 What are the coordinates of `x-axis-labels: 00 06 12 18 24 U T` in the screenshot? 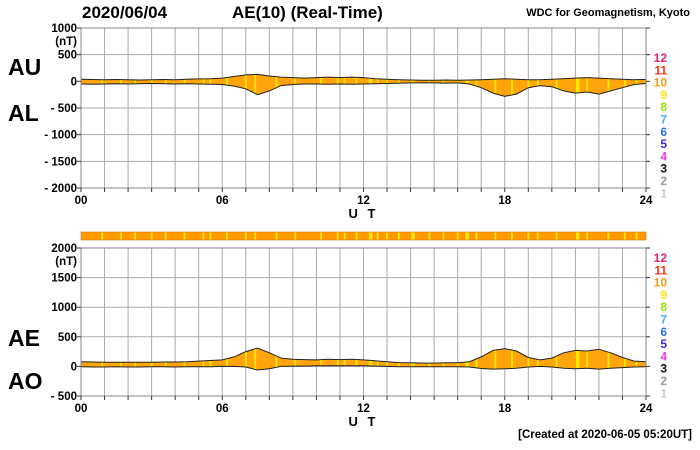 It's located at (364, 208).